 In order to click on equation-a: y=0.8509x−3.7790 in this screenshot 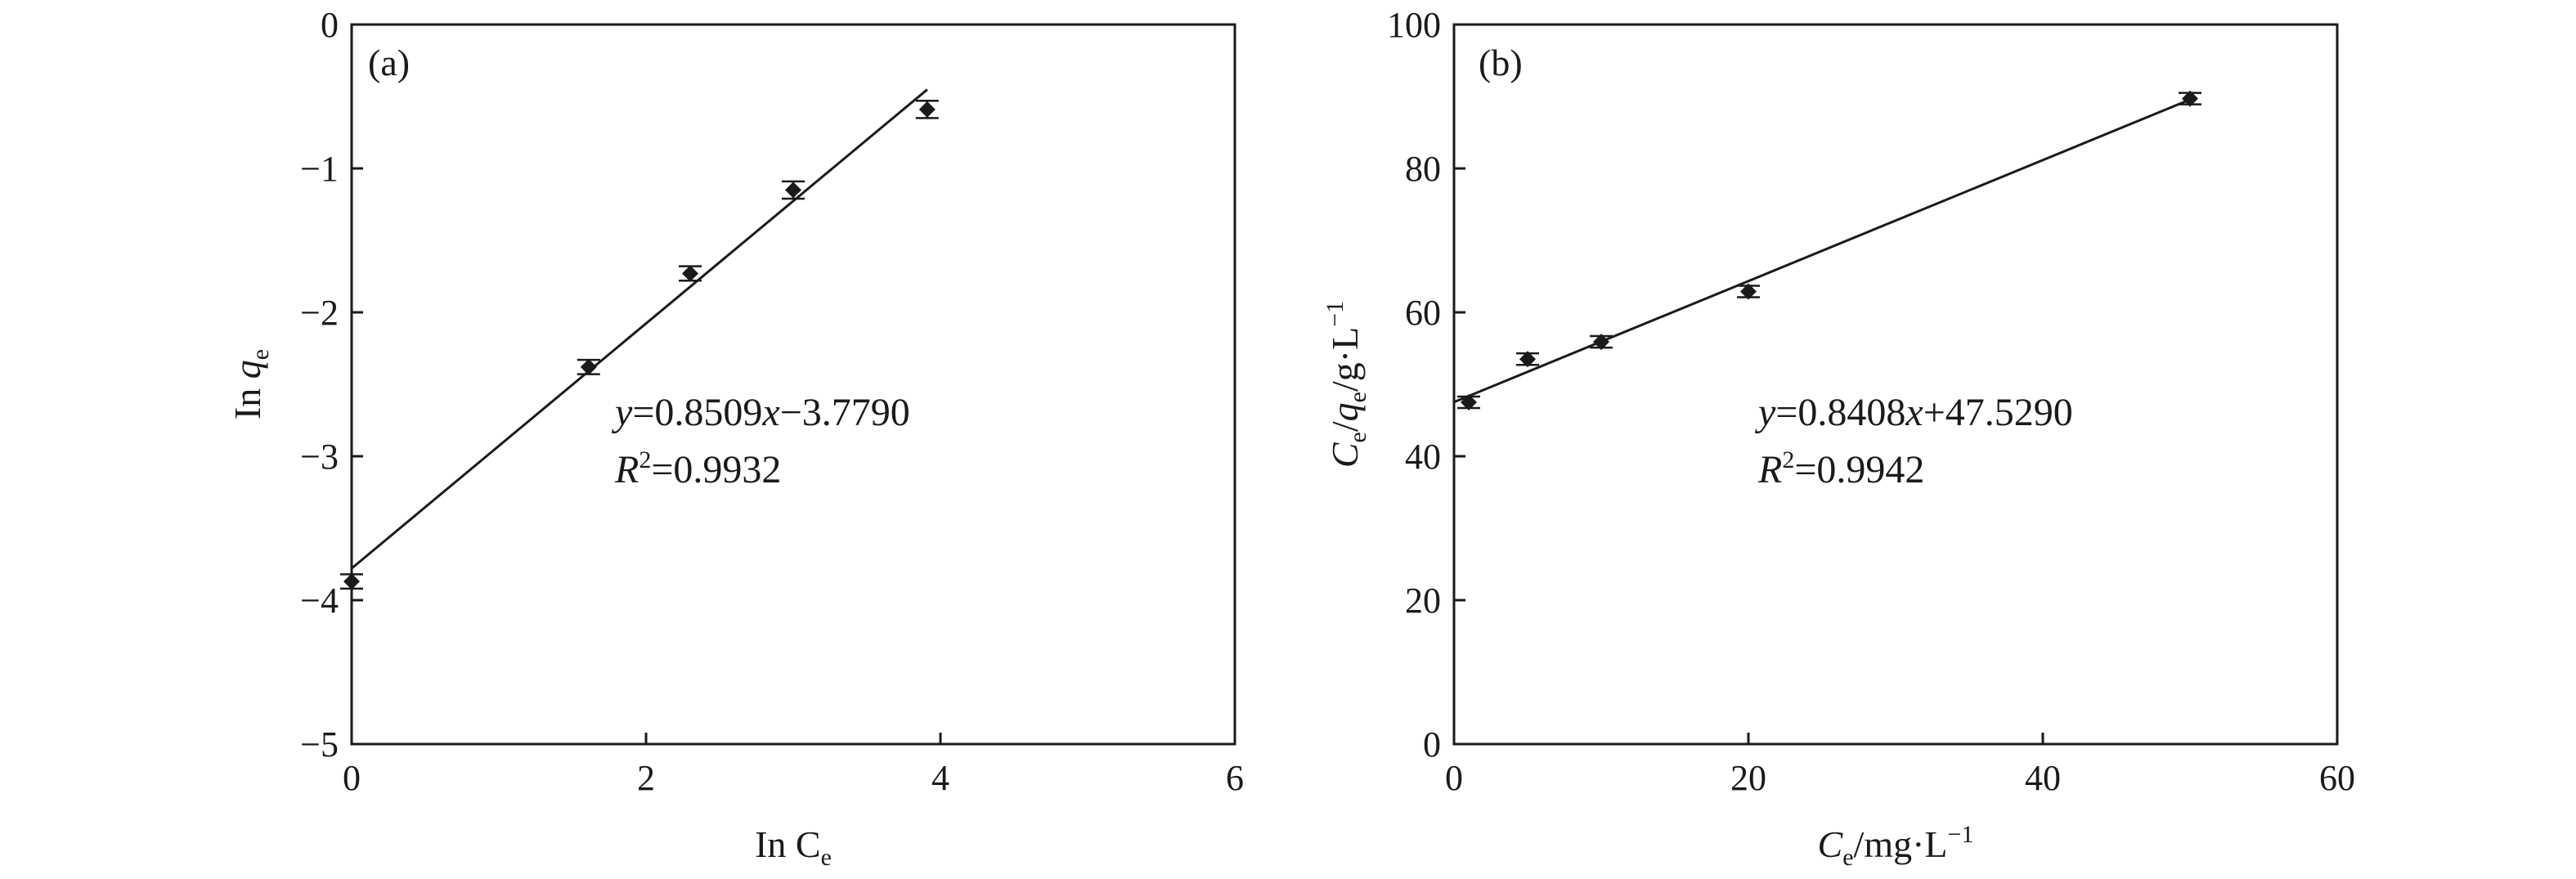, I will do `click(760, 412)`.